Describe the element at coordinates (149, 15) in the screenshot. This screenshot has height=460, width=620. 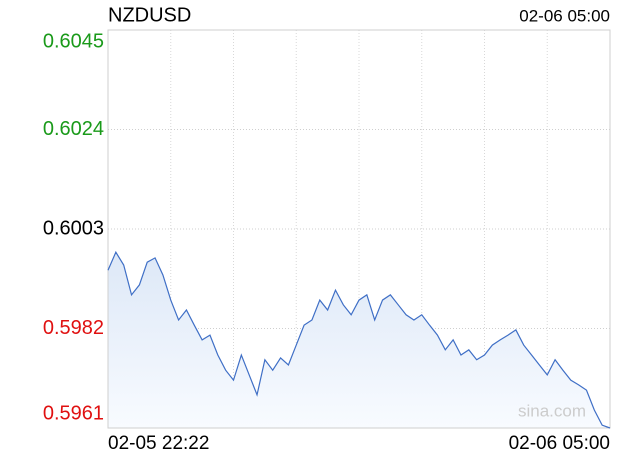
I see `chart-title: NZDUSD` at that location.